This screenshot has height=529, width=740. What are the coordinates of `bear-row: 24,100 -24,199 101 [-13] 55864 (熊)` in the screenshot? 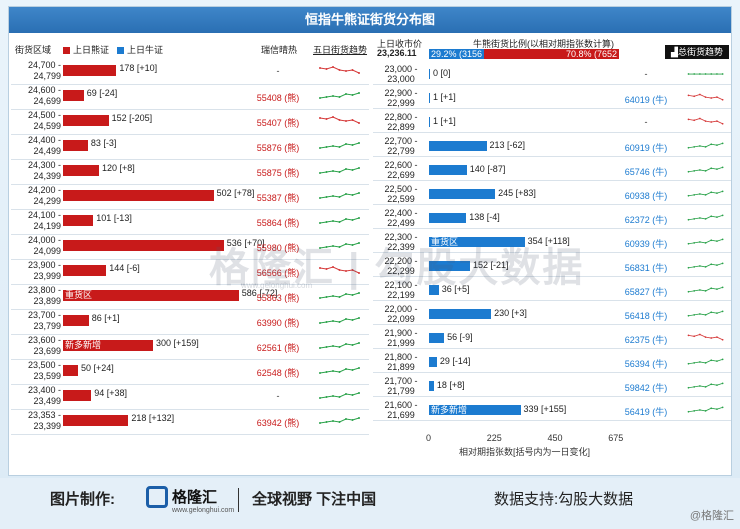 It's located at (190, 222).